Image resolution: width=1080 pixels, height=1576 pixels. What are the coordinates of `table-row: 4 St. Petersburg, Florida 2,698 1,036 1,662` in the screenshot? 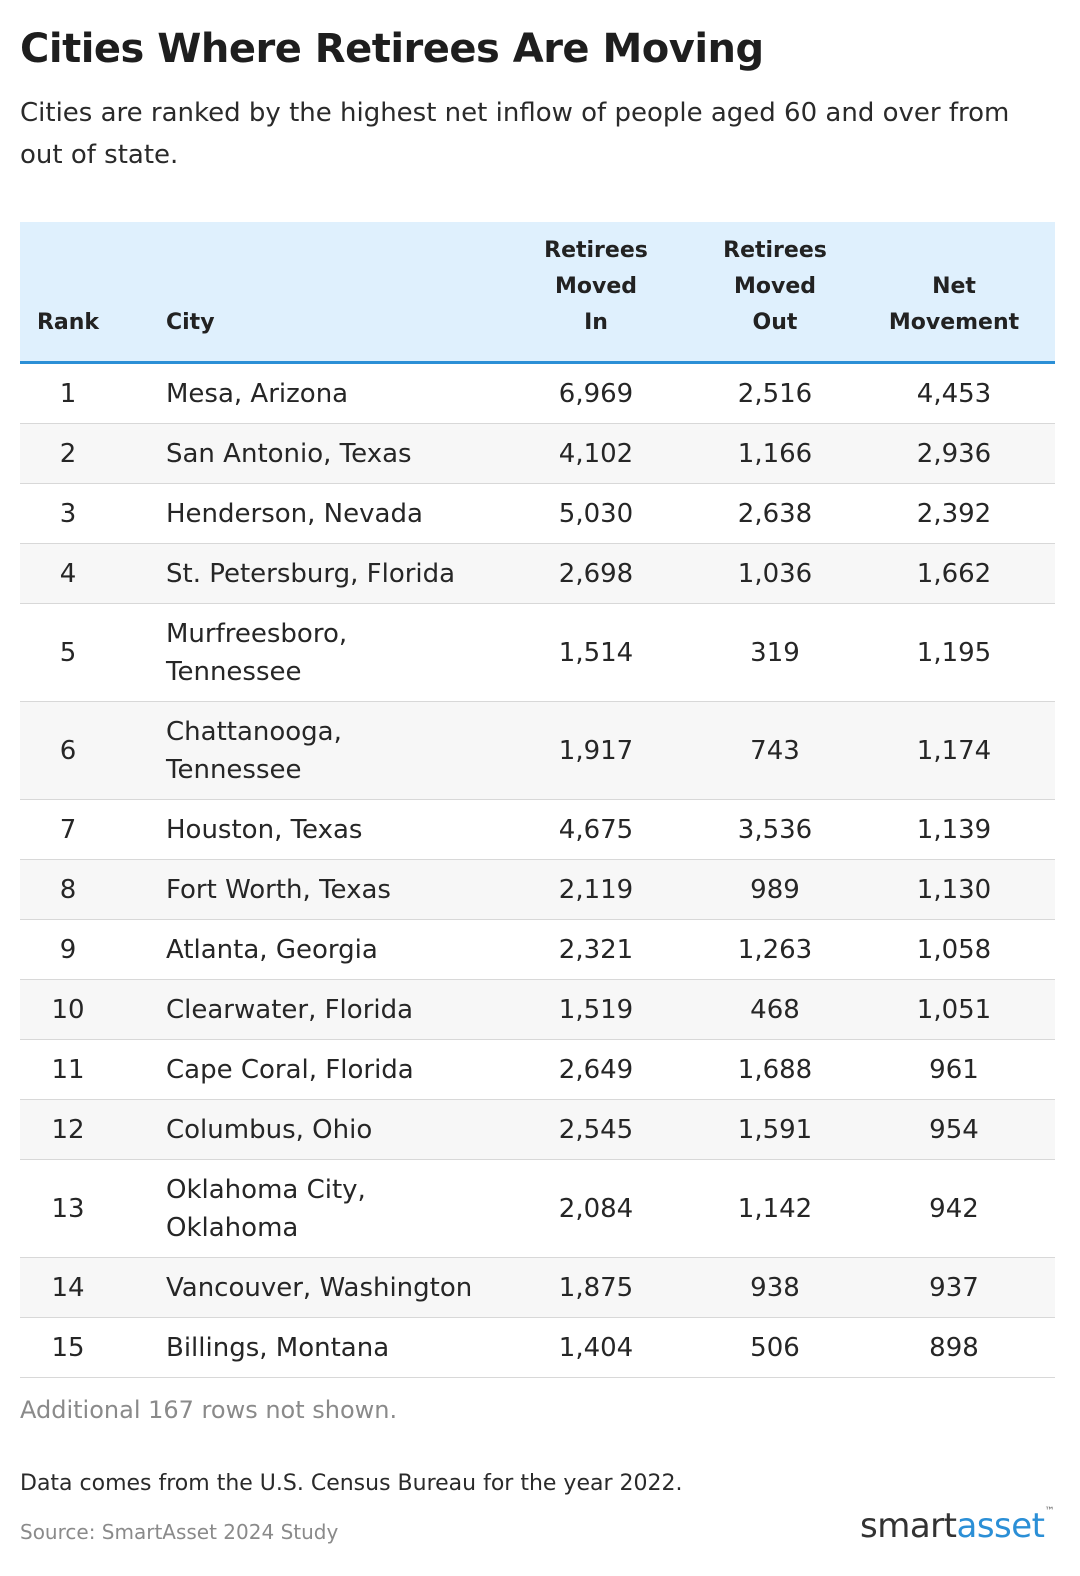 It's located at (537, 574).